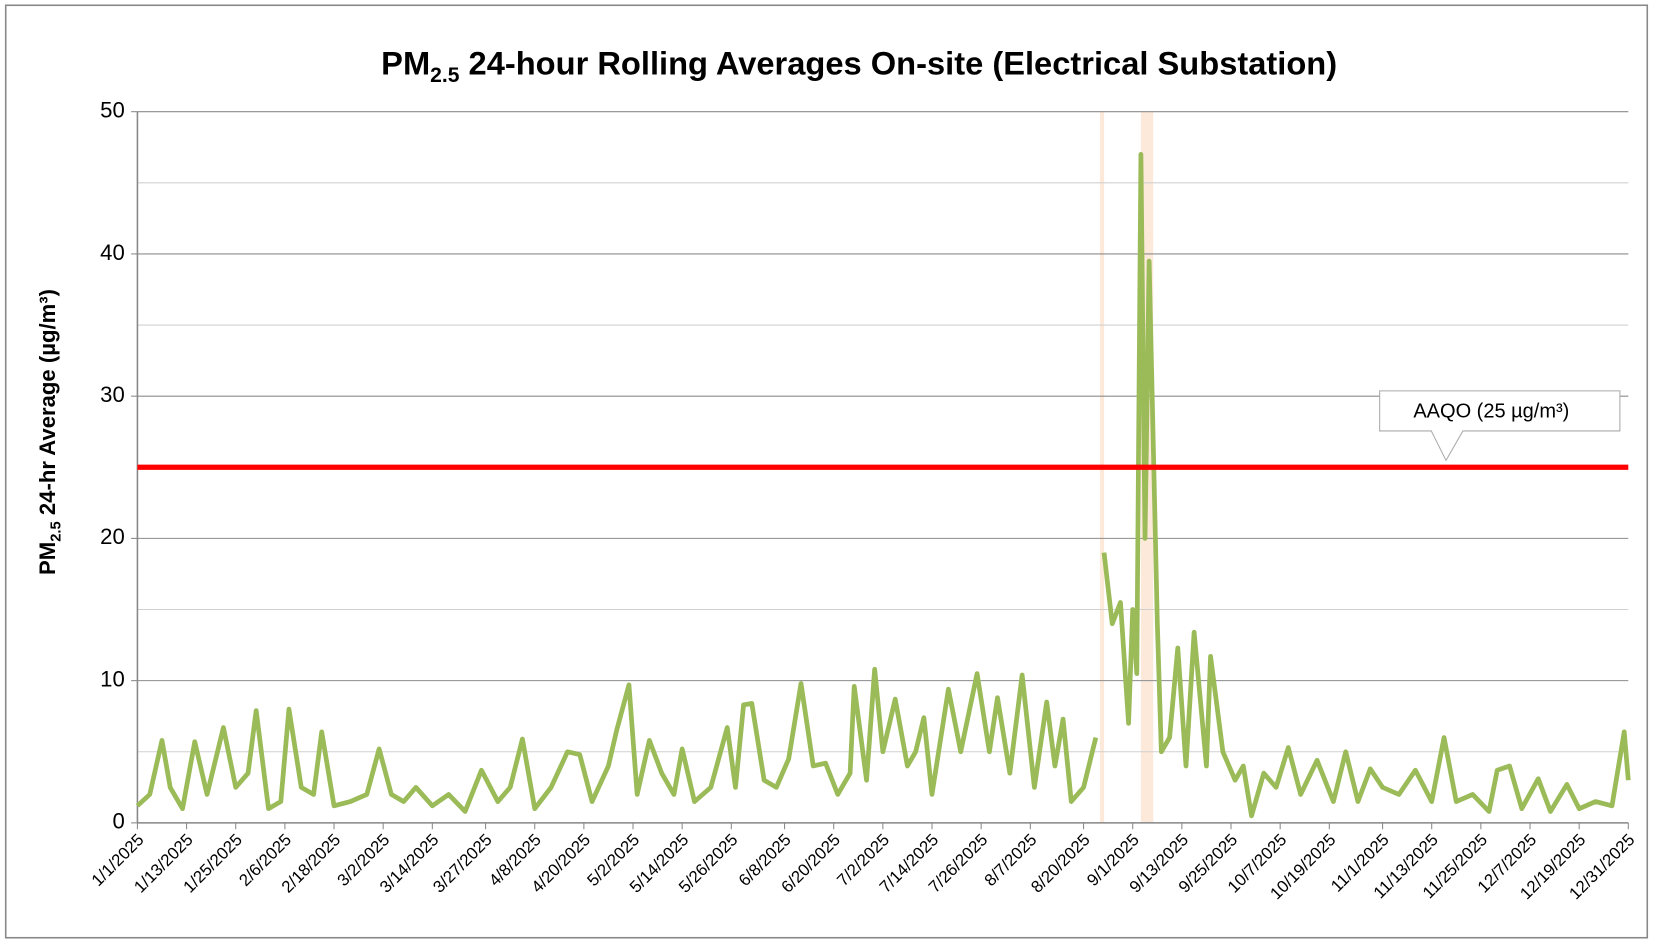 The image size is (1653, 943). I want to click on y-tick-label: 0, so click(118, 821).